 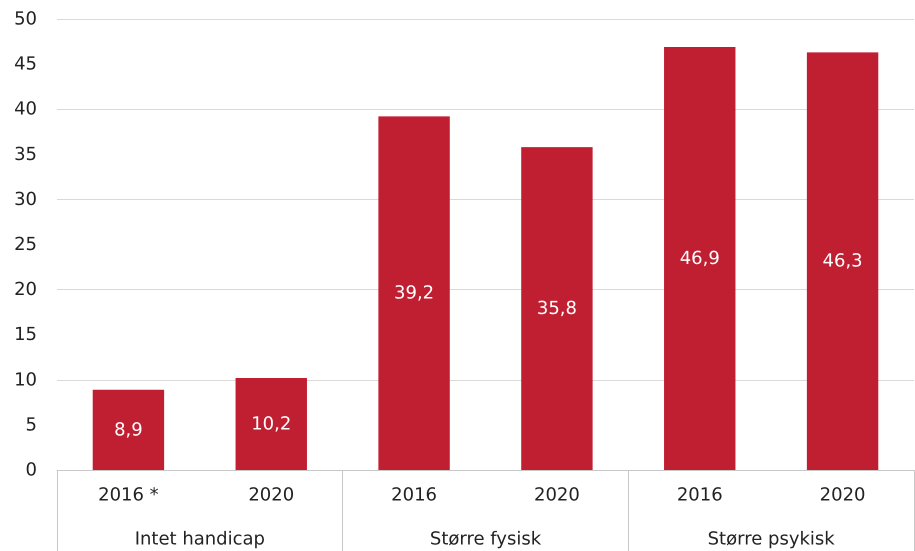 I want to click on data-label: 35,8, so click(x=556, y=309).